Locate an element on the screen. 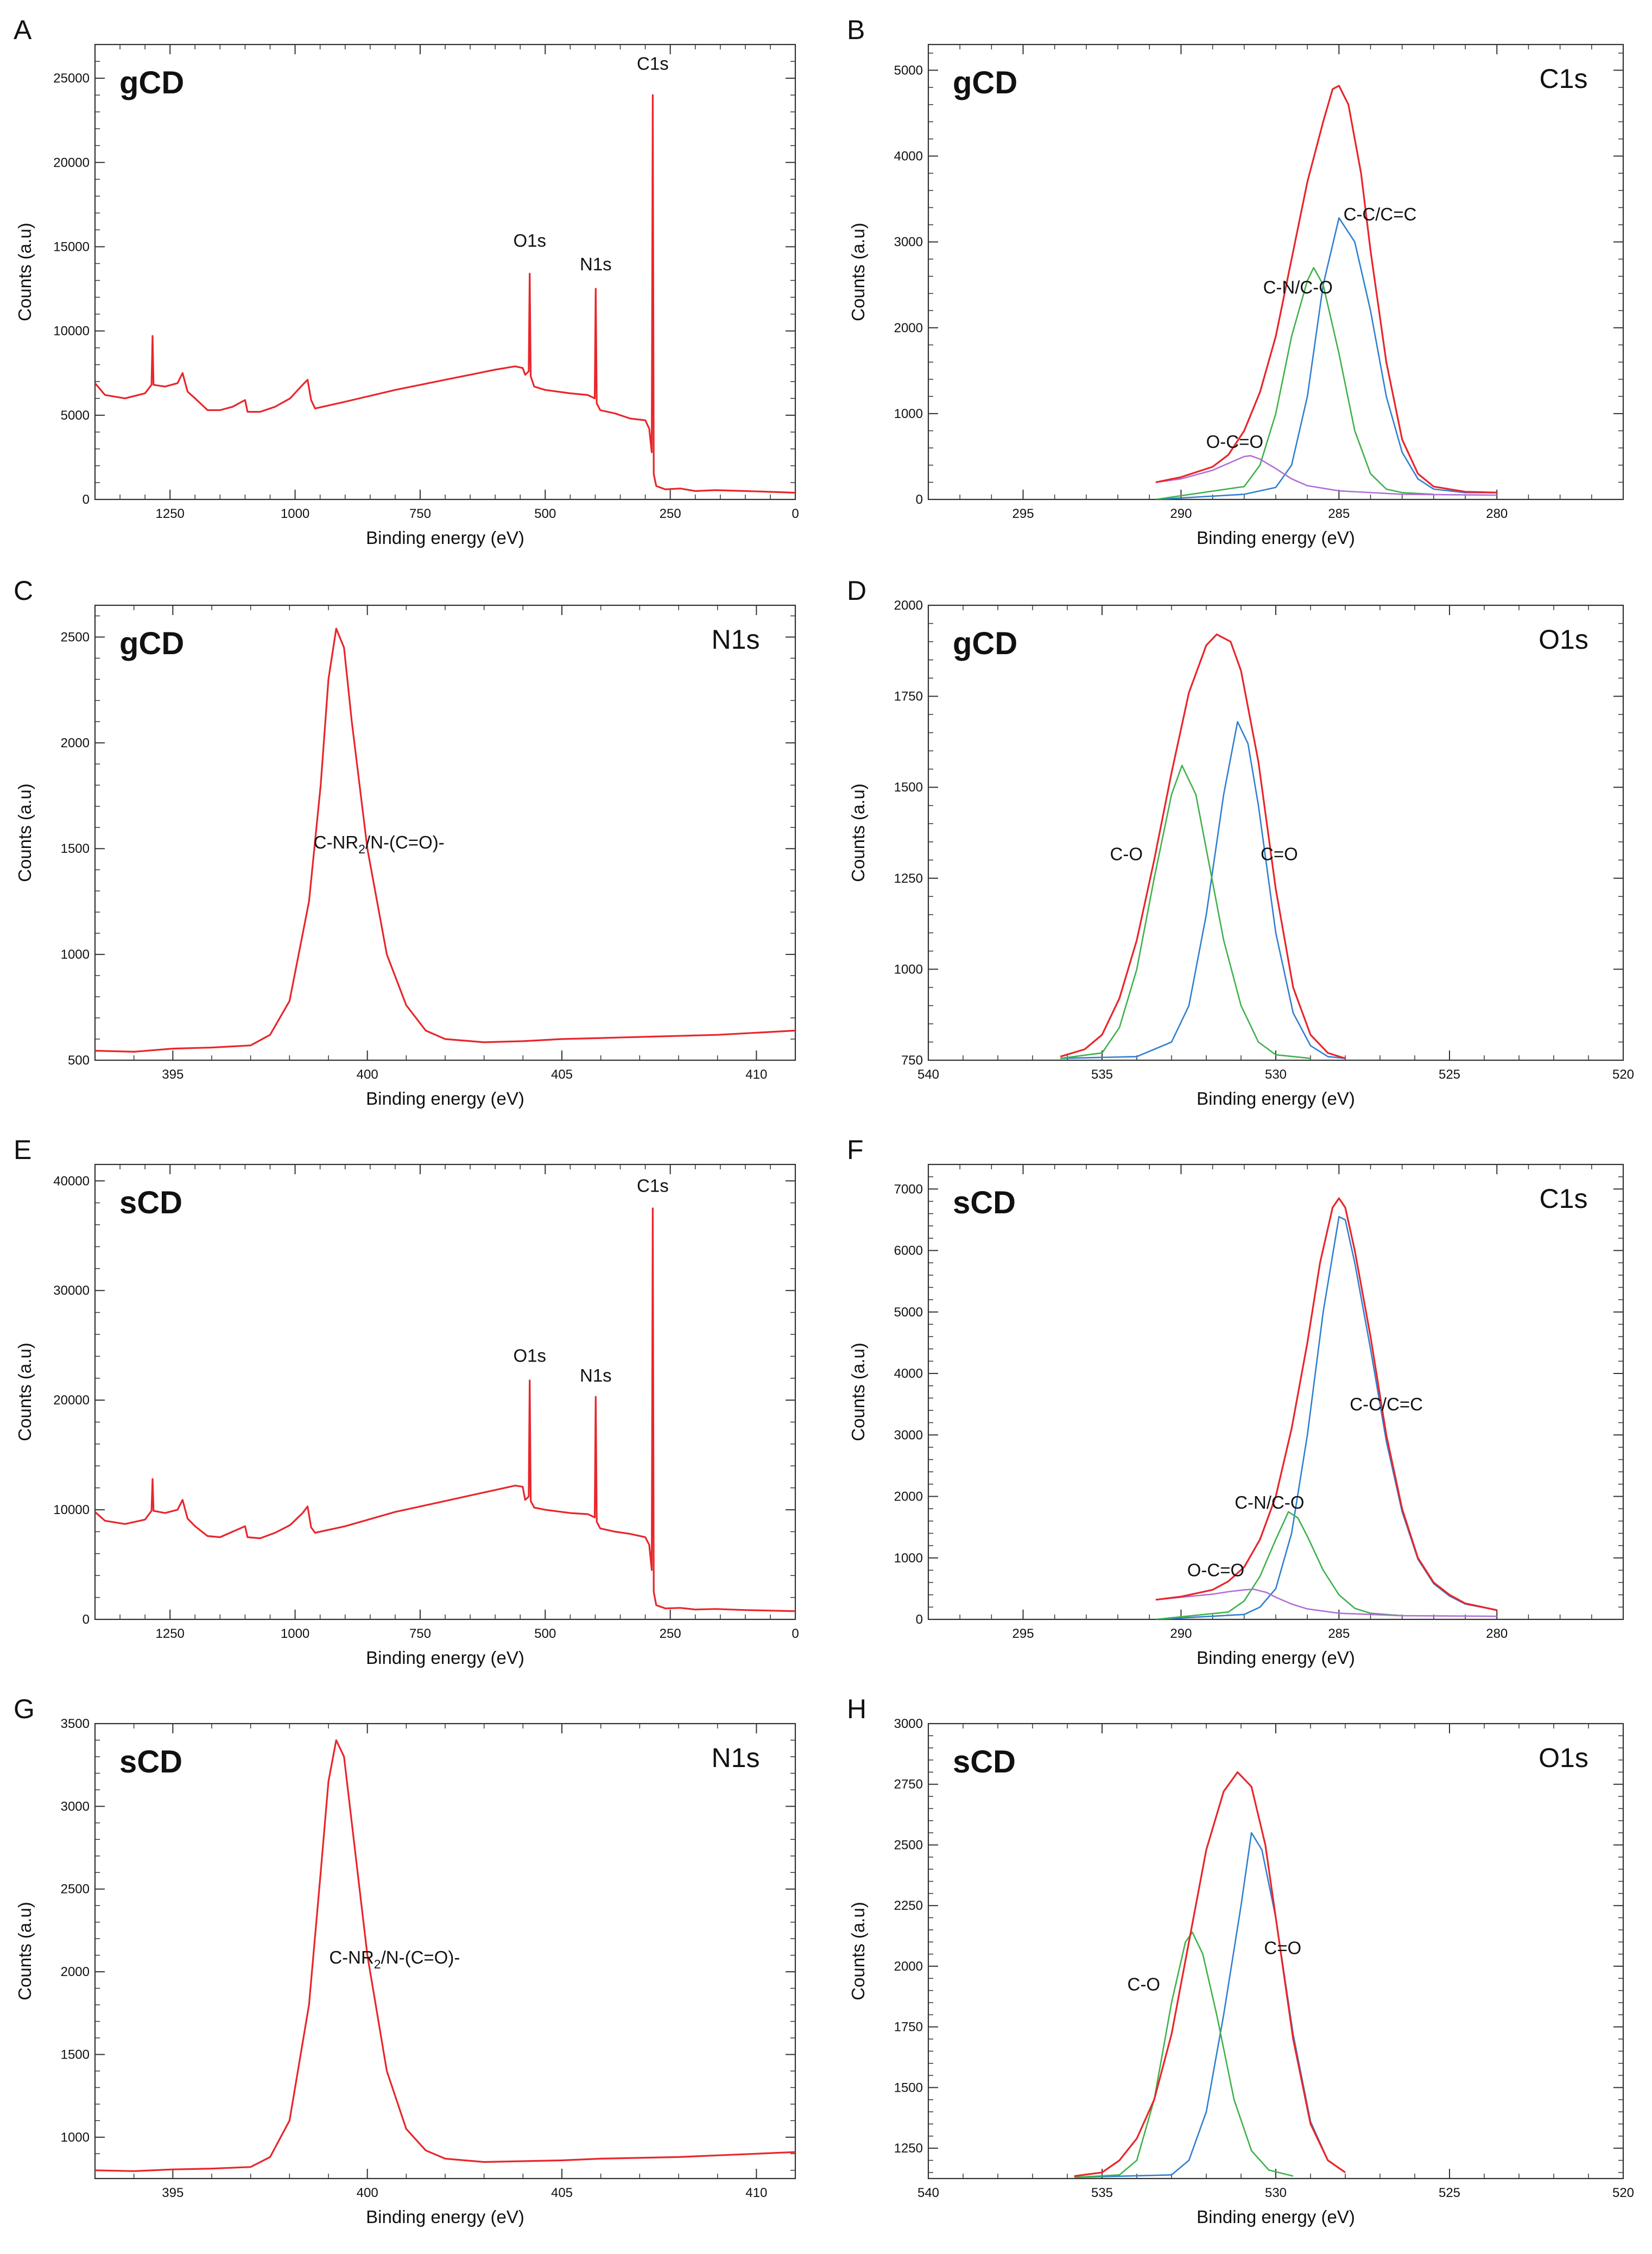 This screenshot has height=2254, width=1652. x-tick-label: 410 is located at coordinates (756, 2193).